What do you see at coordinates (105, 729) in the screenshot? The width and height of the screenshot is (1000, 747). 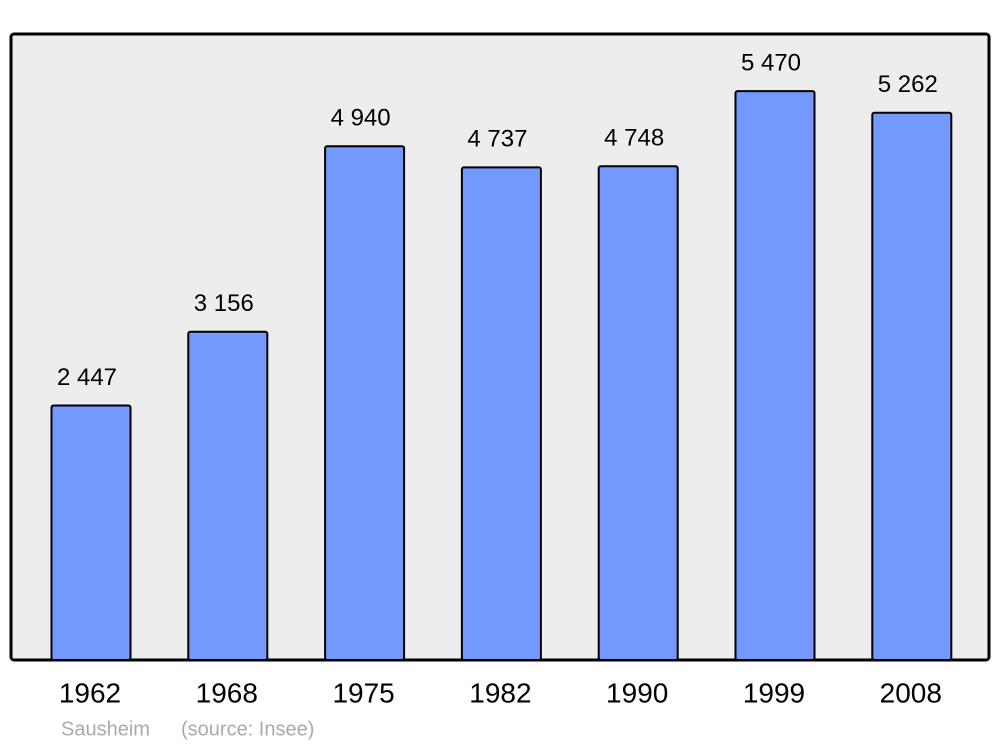 I see `place-caption: Sausheim` at bounding box center [105, 729].